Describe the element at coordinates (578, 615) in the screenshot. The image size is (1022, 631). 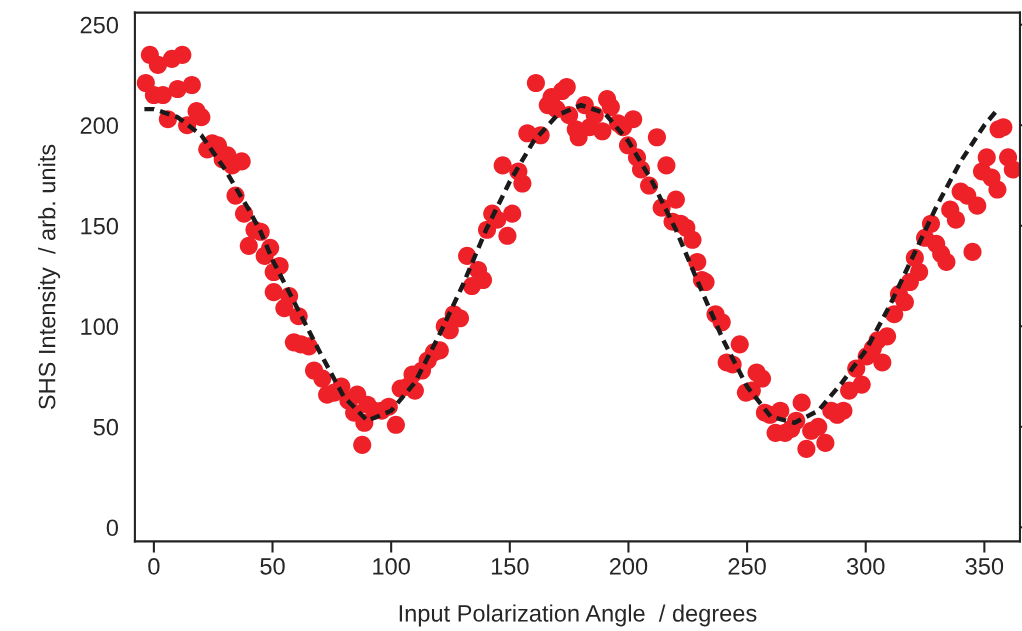
I see `x-axis-title: Input Polarization Angle / degrees` at that location.